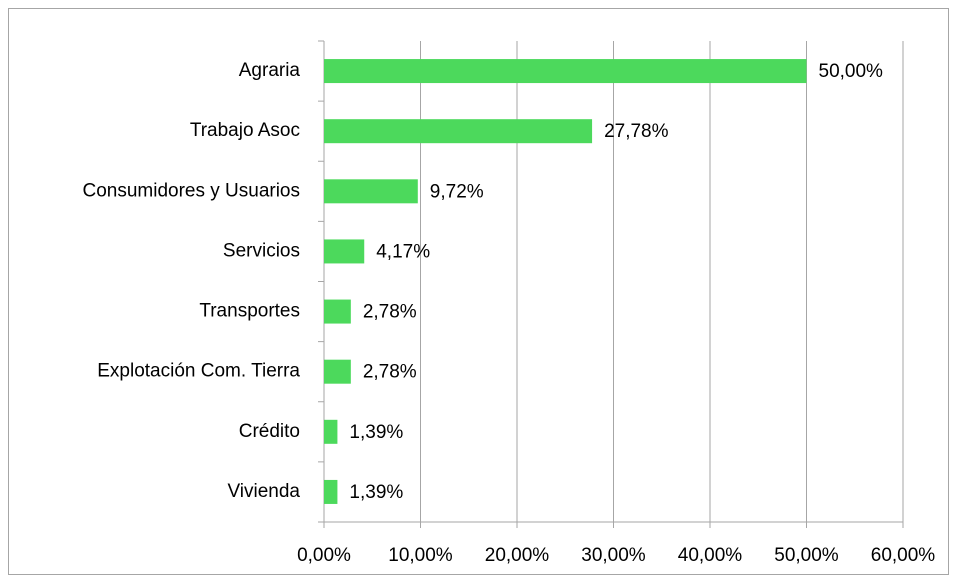 Image resolution: width=957 pixels, height=581 pixels. What do you see at coordinates (191, 190) in the screenshot?
I see `y-tick-label: Consumidores y Usuarios` at bounding box center [191, 190].